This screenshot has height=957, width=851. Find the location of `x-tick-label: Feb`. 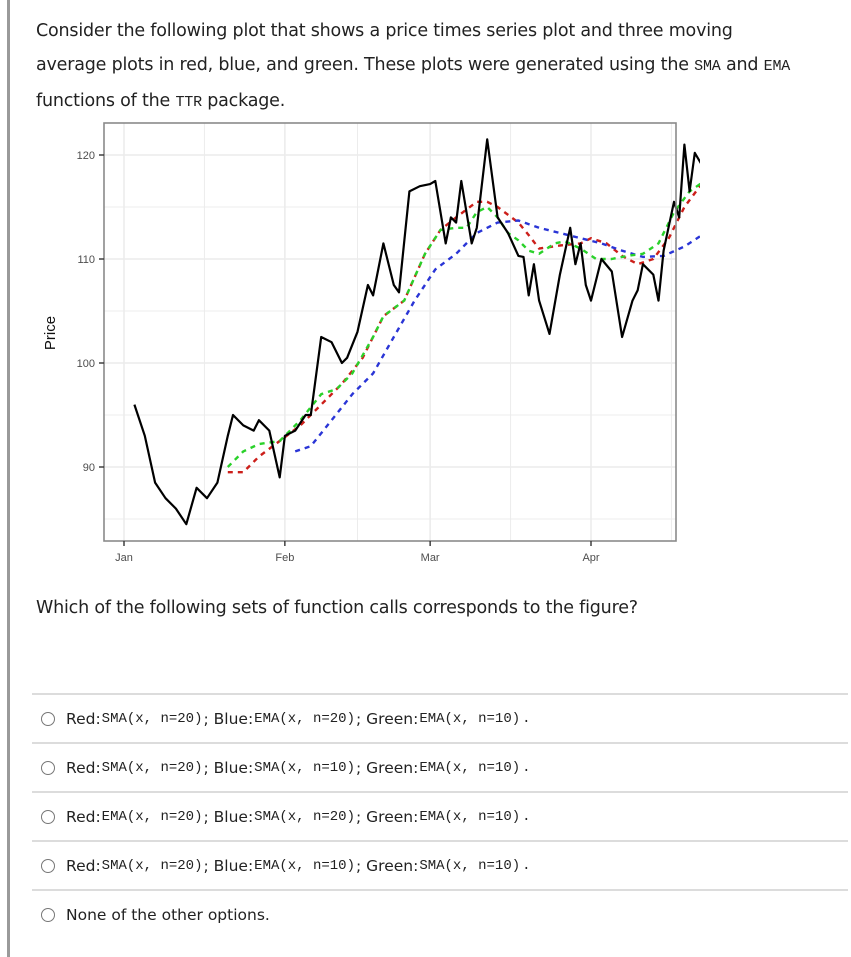

x-tick-label: Feb is located at coordinates (284, 558).